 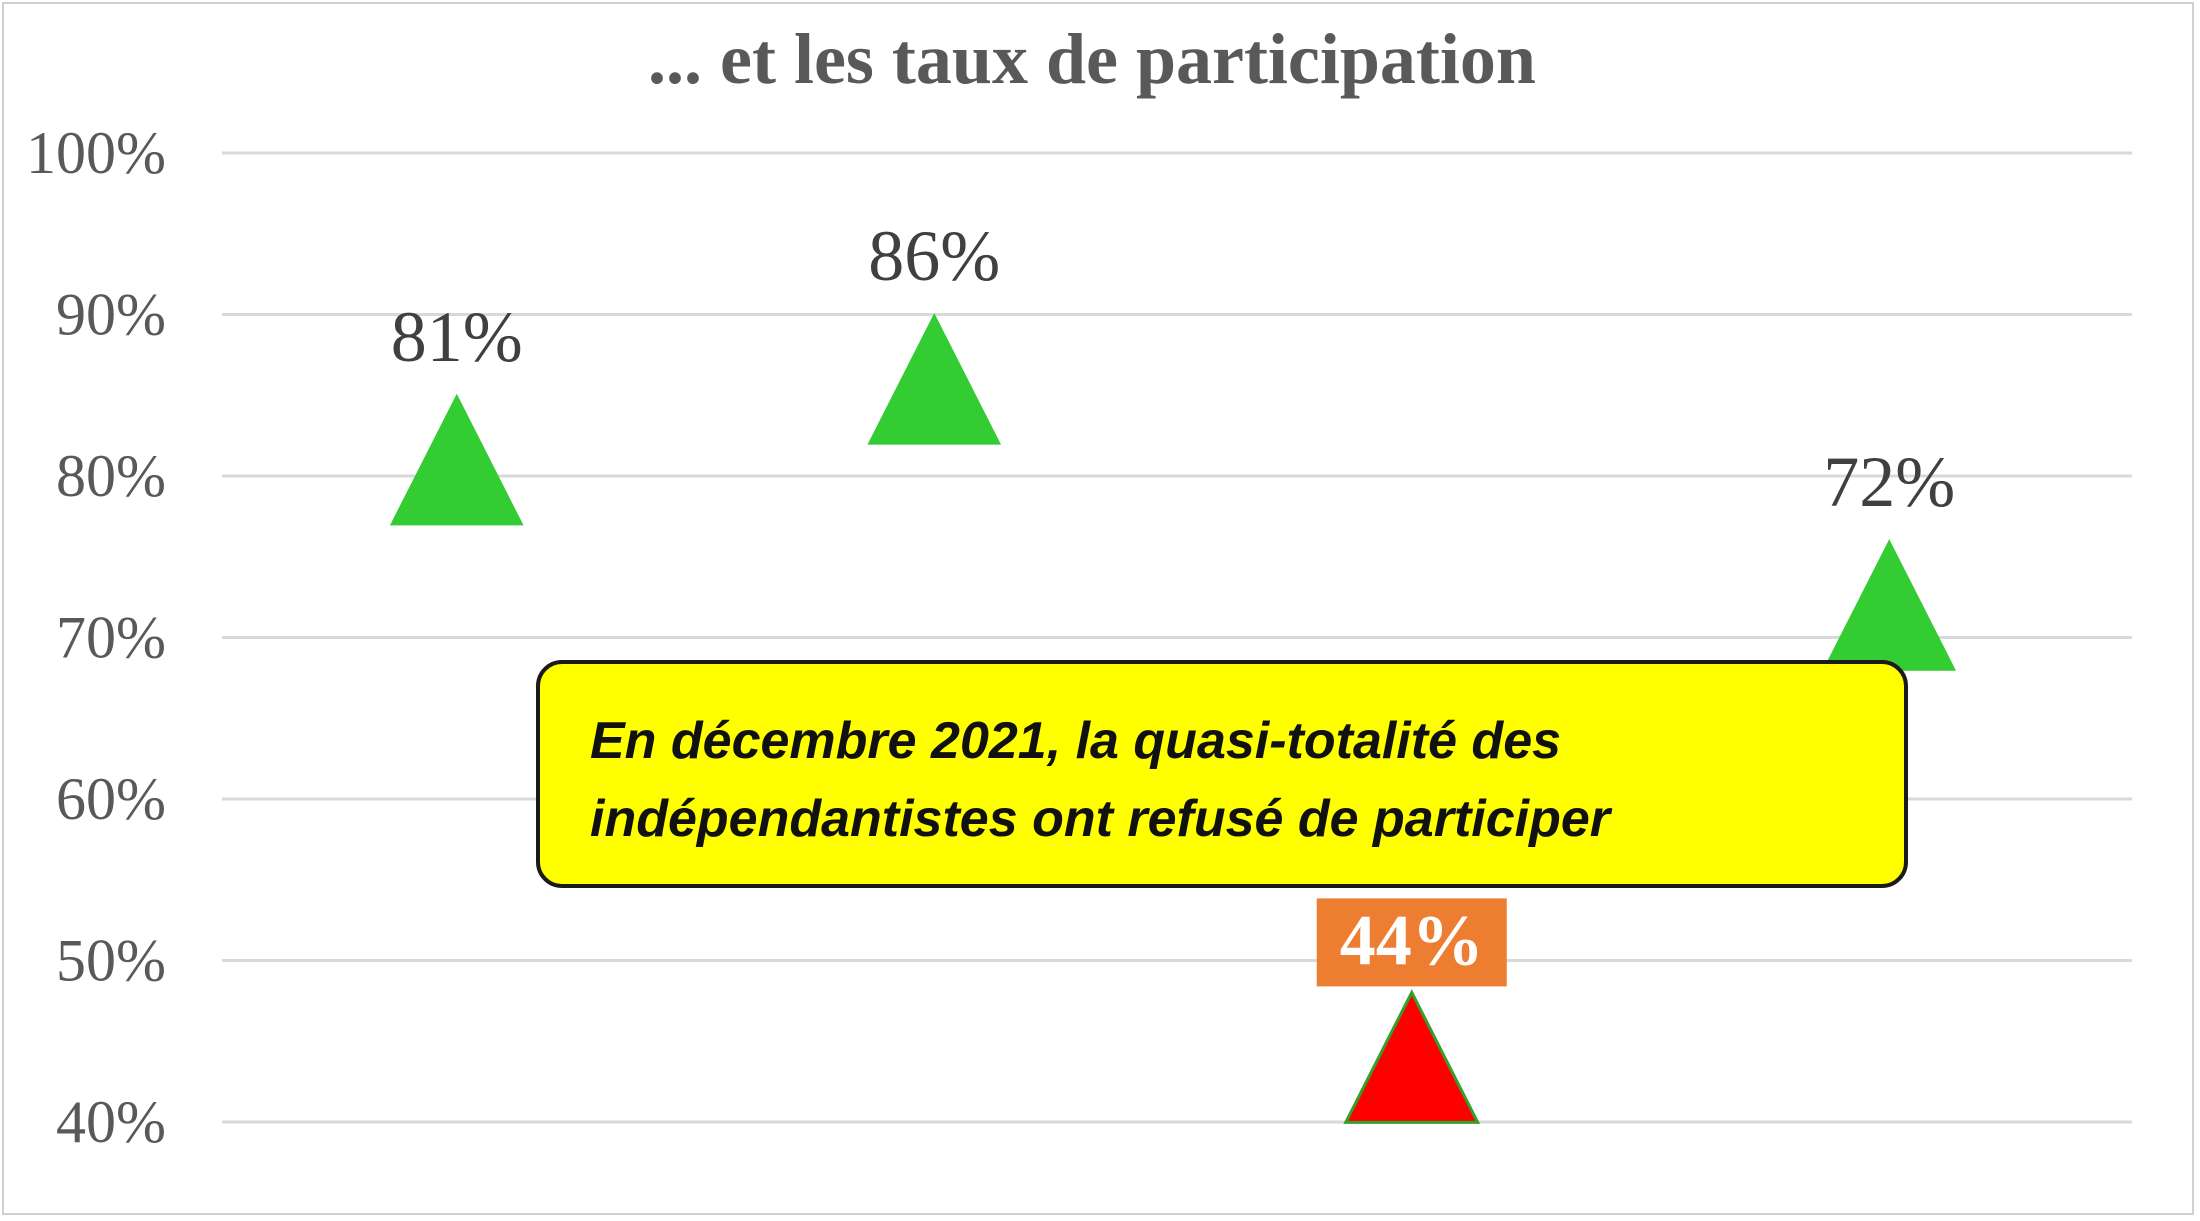 I want to click on data-label: 44%, so click(x=1412, y=940).